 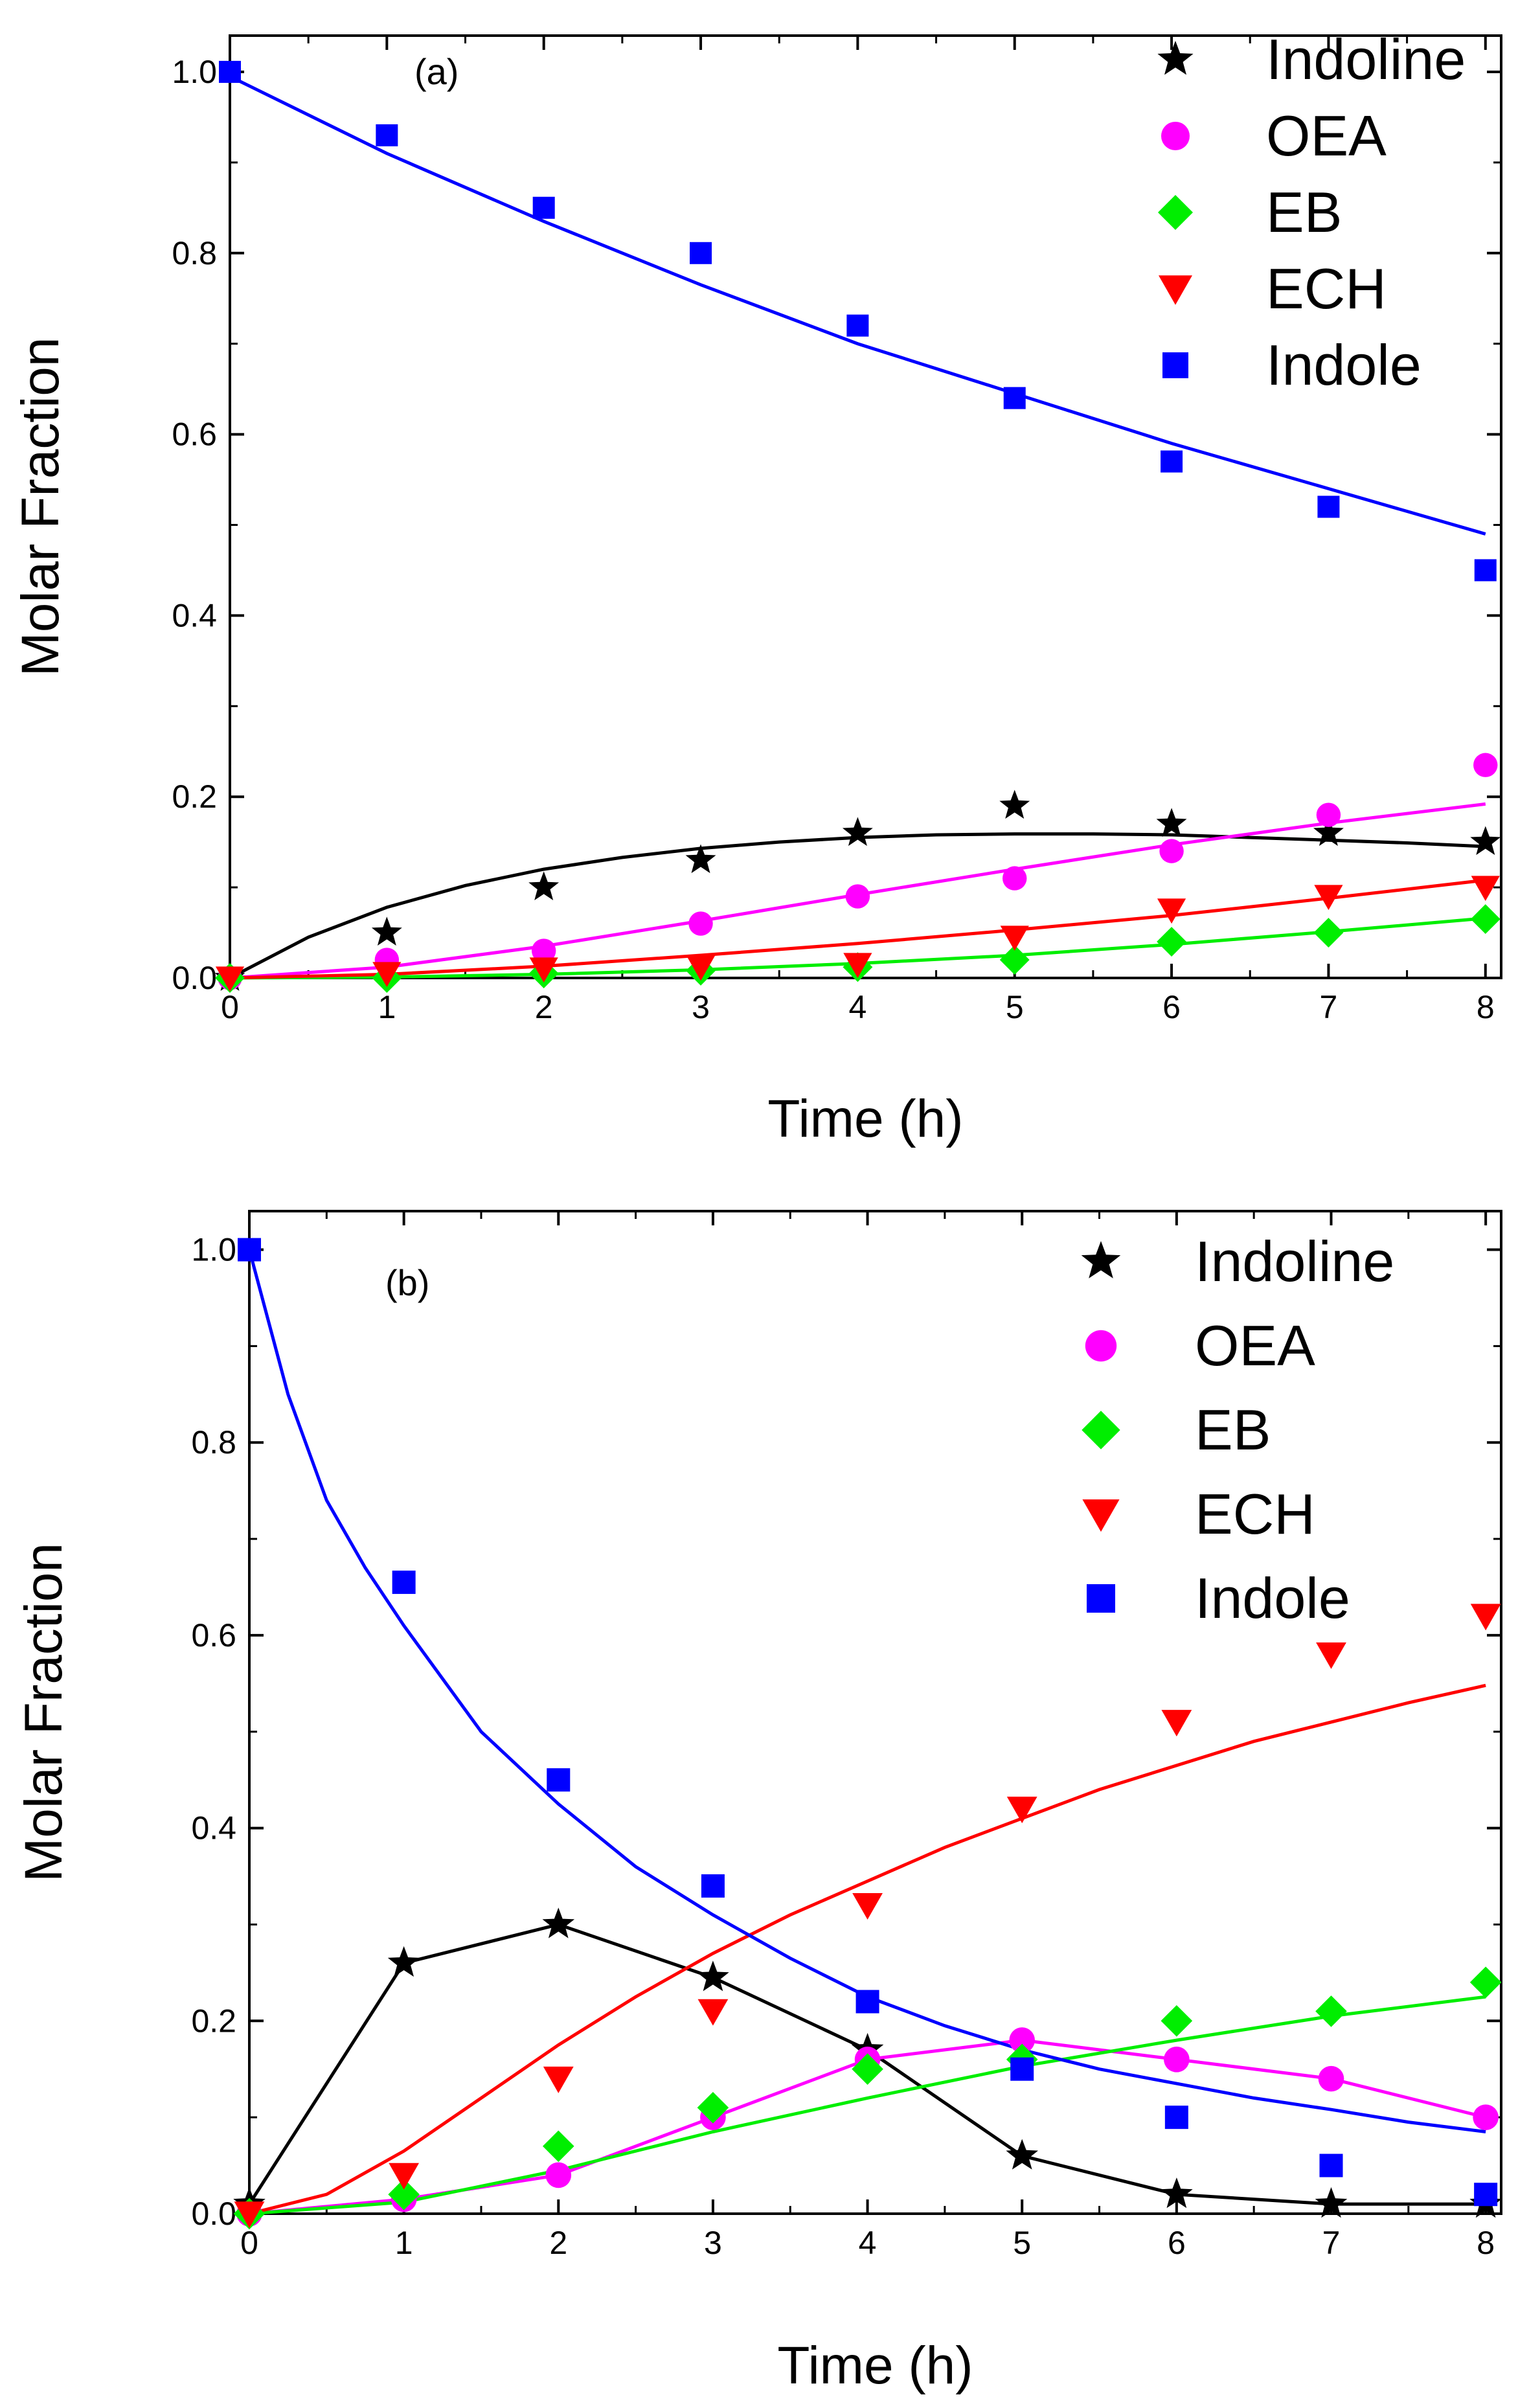 I want to click on legend-label-eb: EB, so click(x=1233, y=1430).